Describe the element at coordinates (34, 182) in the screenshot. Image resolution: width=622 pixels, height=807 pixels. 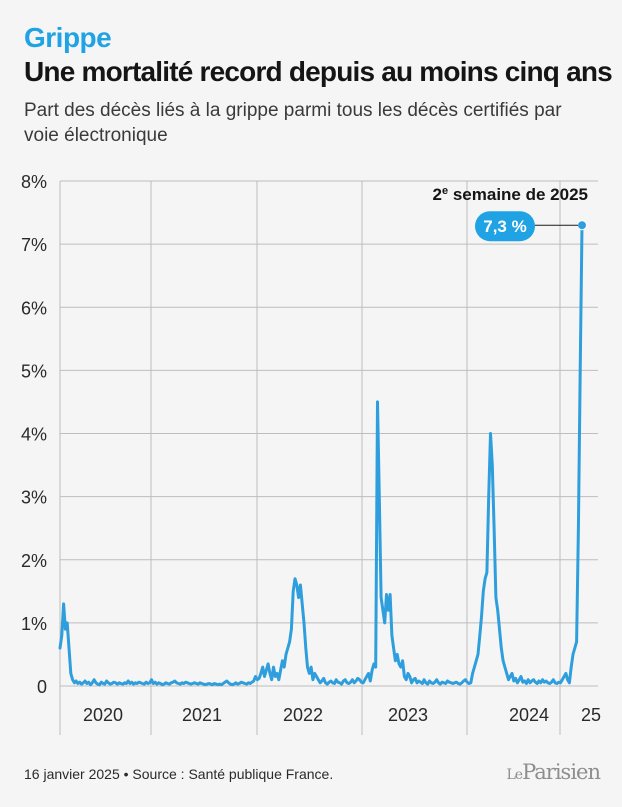
I see `y-tick-label: 8%` at that location.